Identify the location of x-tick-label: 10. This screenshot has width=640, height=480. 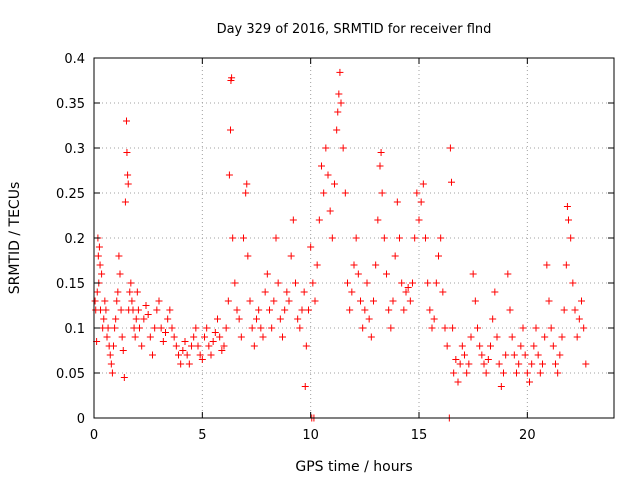
(310, 435).